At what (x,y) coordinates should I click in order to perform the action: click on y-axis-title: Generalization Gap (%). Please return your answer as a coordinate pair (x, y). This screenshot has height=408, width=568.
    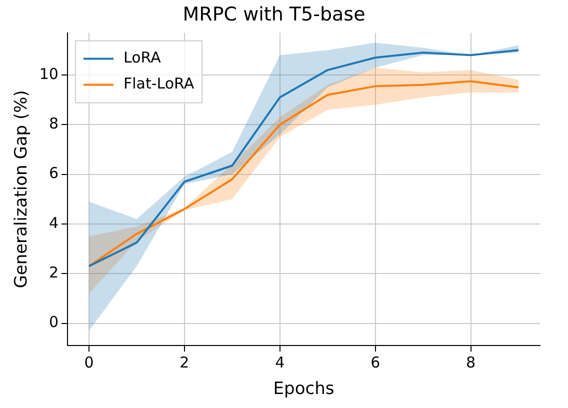
    Looking at the image, I should click on (22, 189).